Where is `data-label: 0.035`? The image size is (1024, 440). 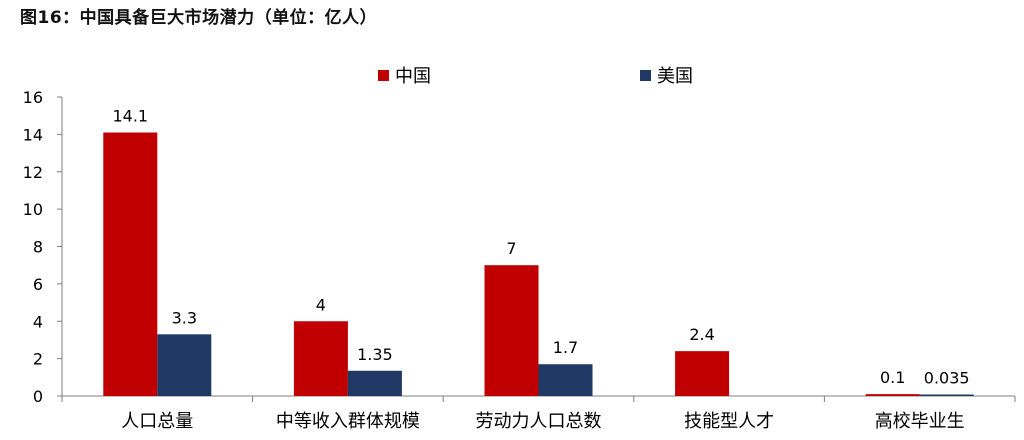 data-label: 0.035 is located at coordinates (947, 378).